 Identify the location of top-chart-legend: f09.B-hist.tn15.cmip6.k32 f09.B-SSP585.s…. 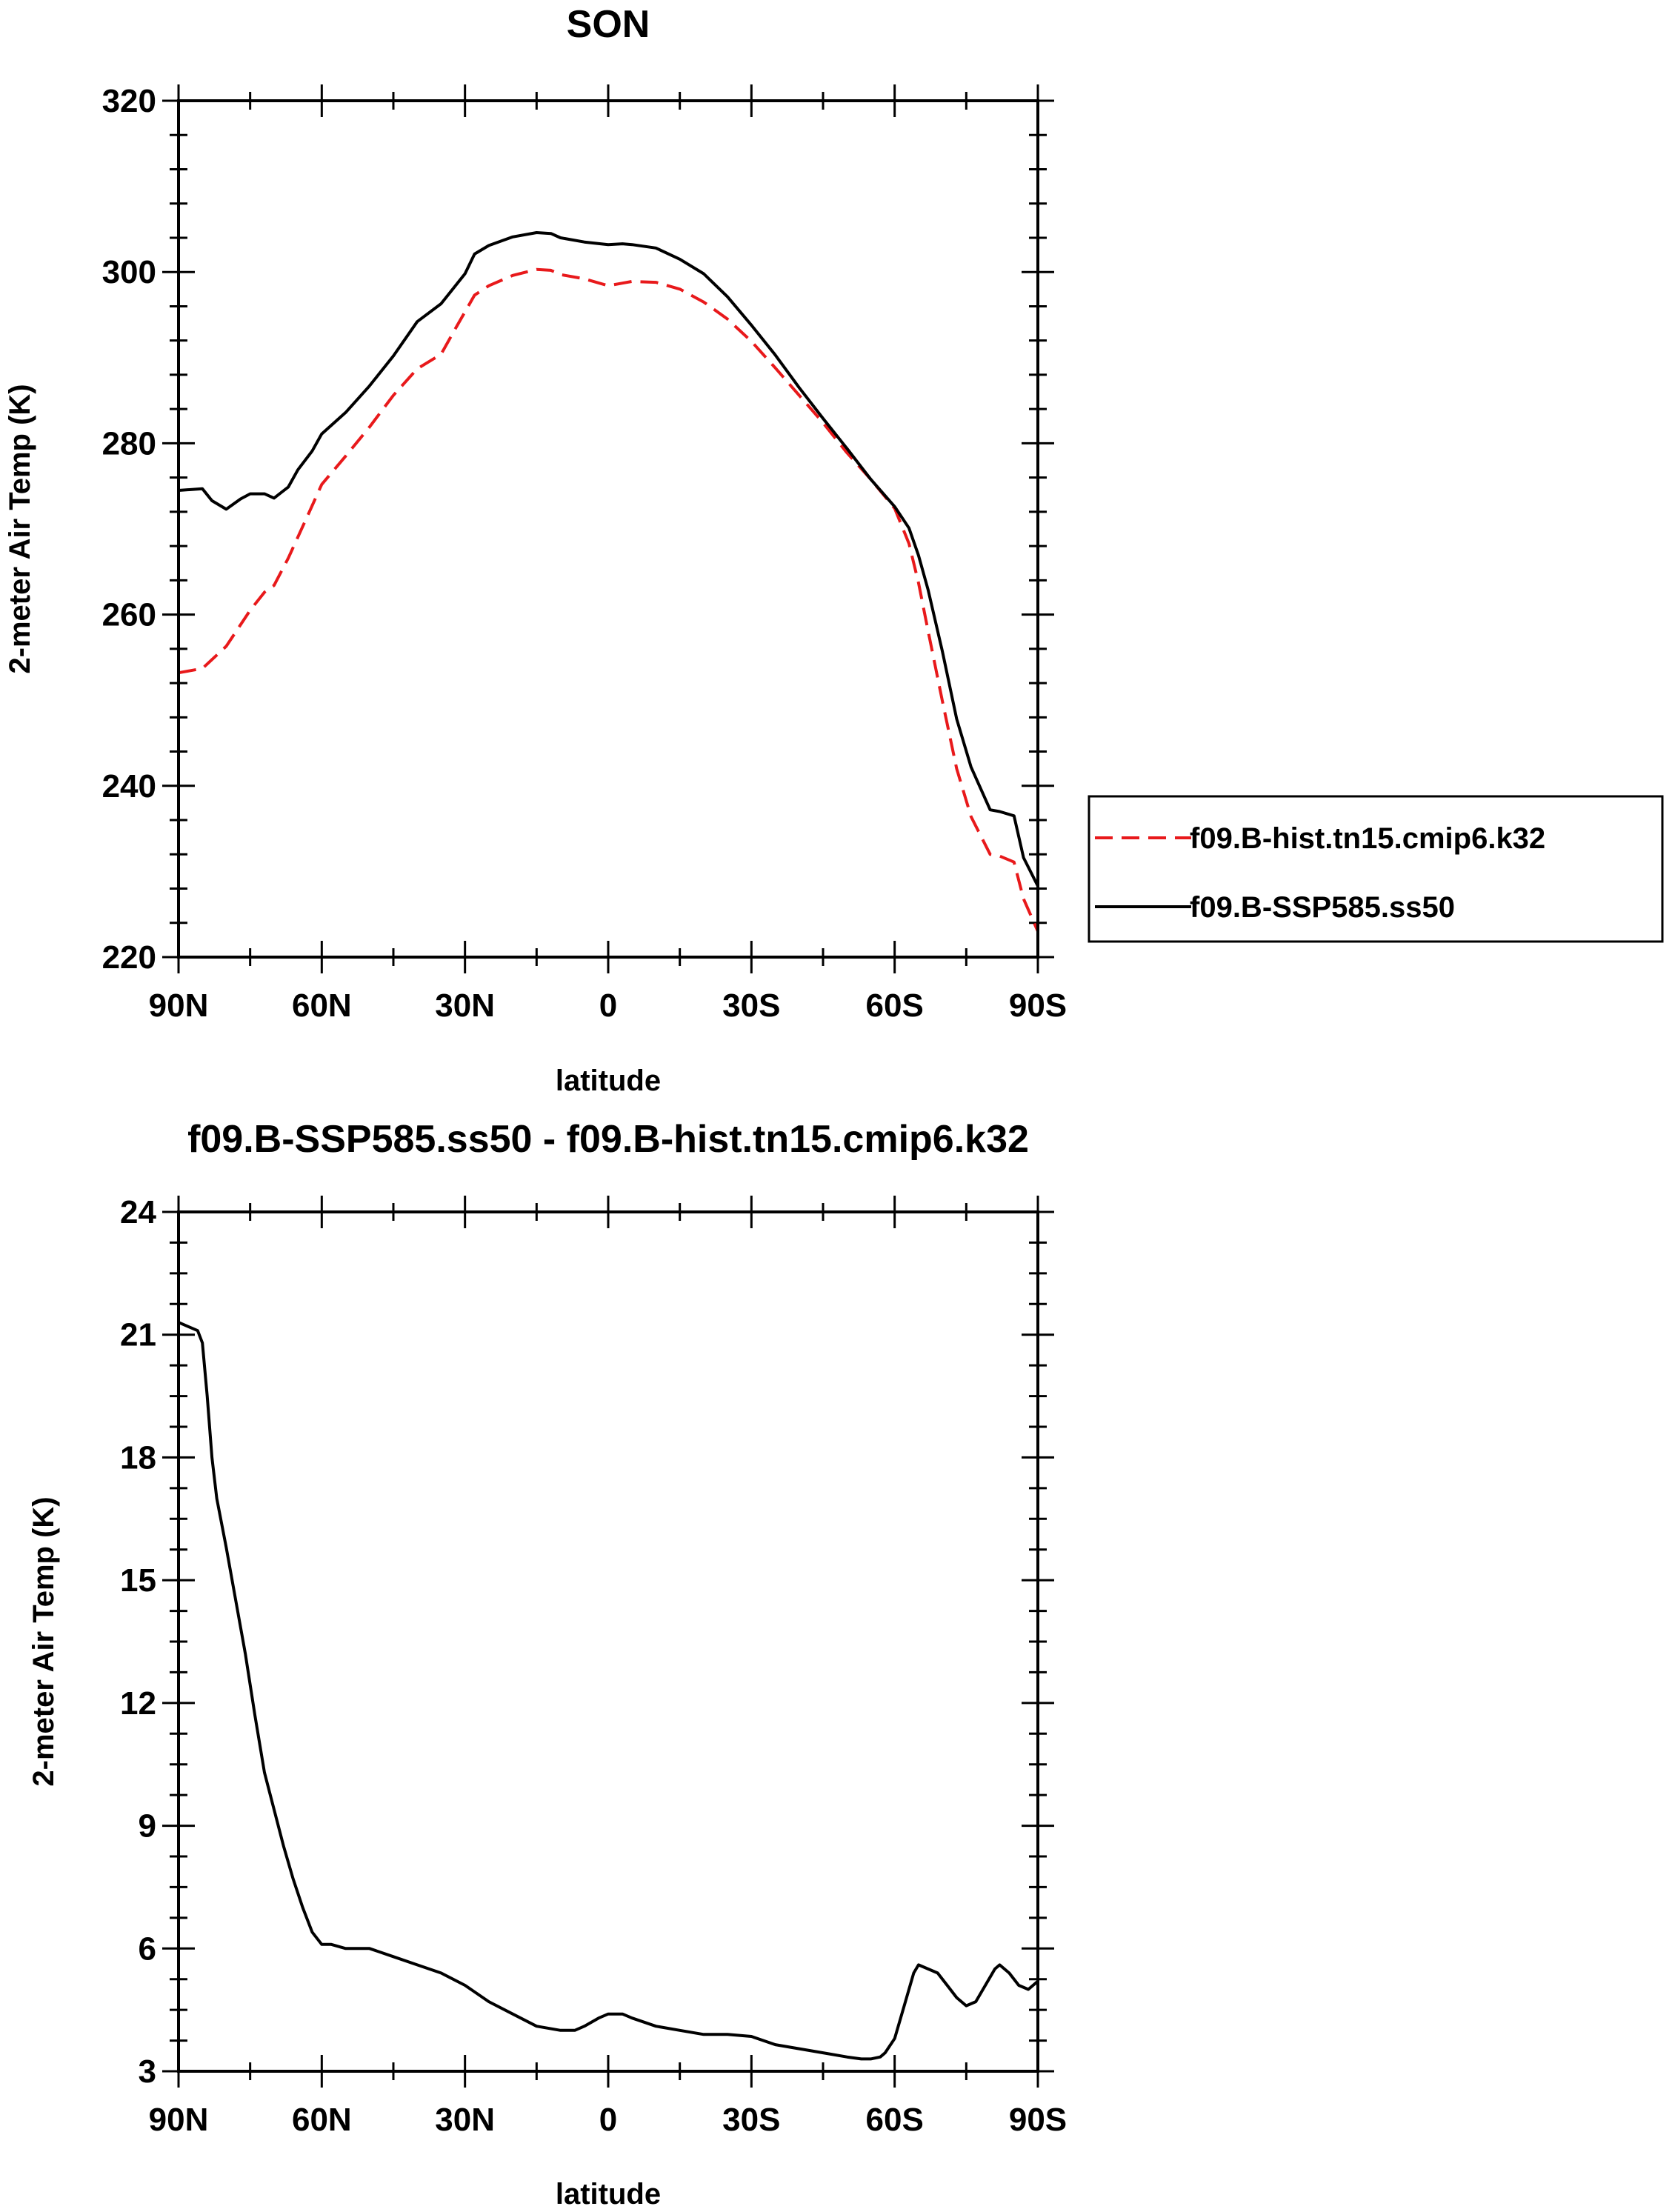
(1376, 869).